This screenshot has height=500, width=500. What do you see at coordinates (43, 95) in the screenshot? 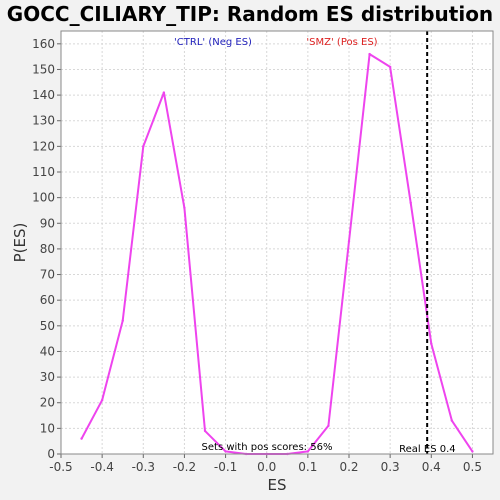
I see `y-tick-label: 140` at bounding box center [43, 95].